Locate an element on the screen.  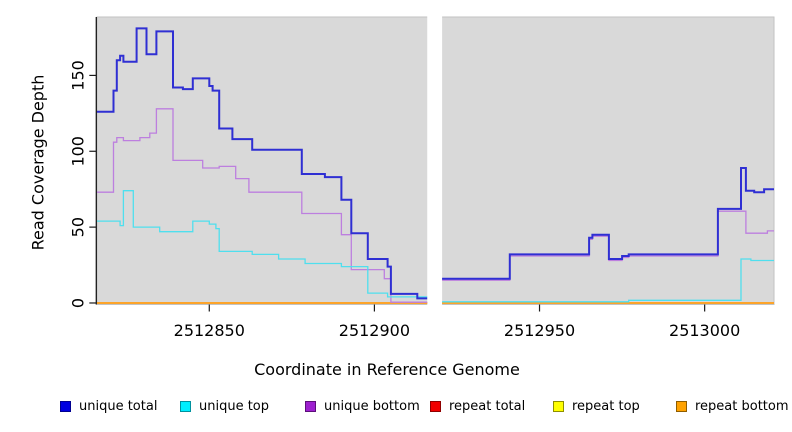
x-tick-label: 2512950 is located at coordinates (539, 330).